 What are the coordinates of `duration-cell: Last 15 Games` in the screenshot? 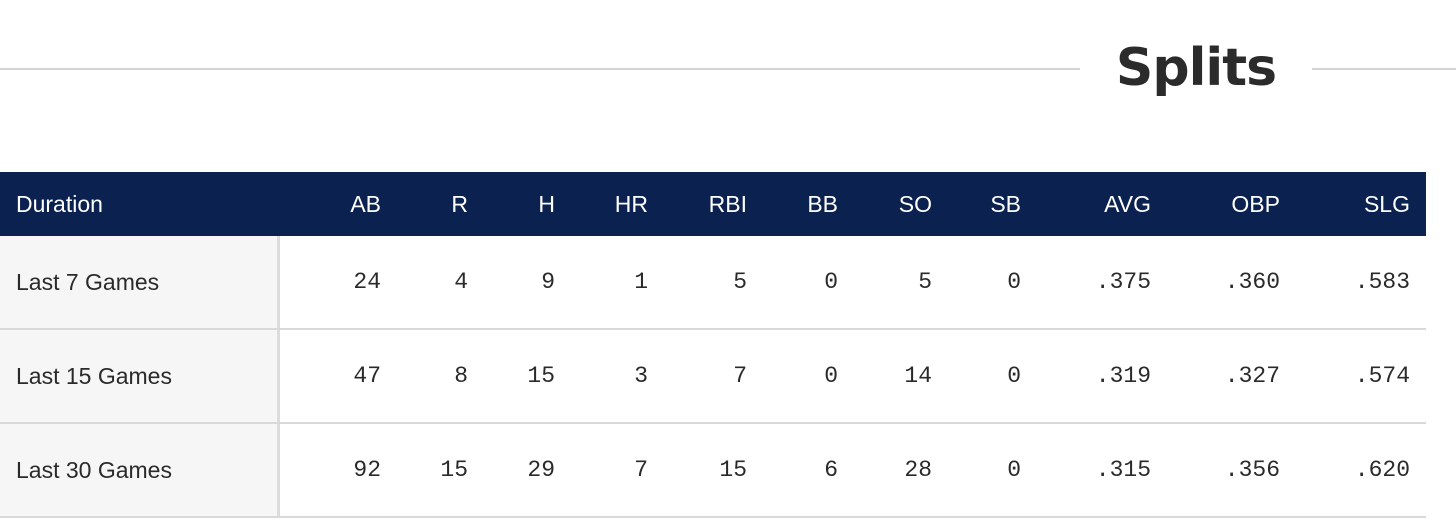 It's located at (140, 376).